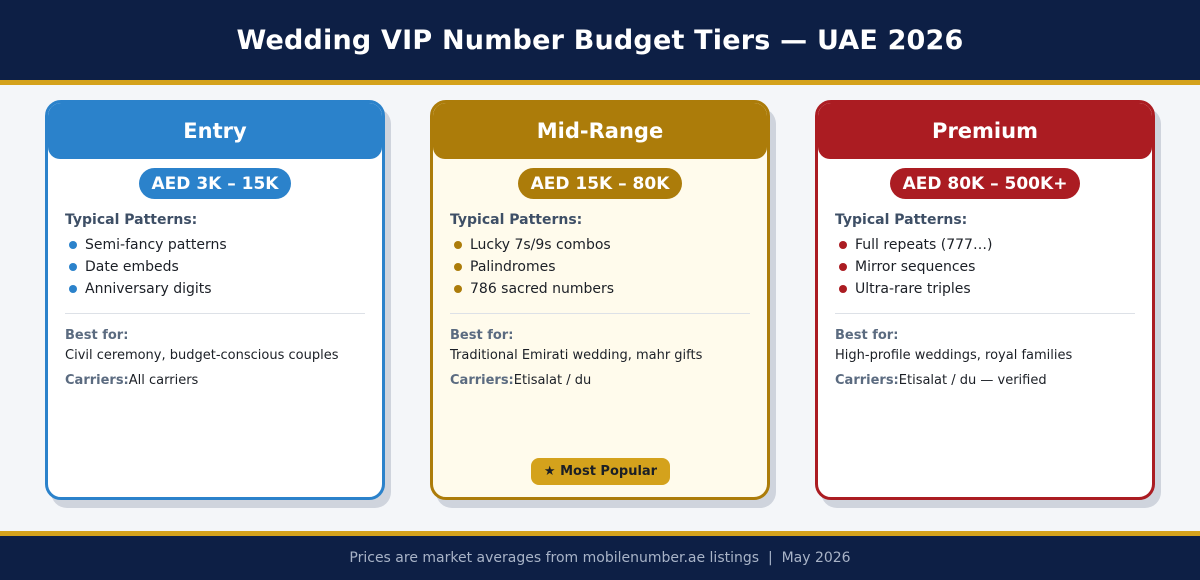 Image resolution: width=1200 pixels, height=580 pixels. What do you see at coordinates (215, 183) in the screenshot?
I see `price-badge: AED 3K – 15K` at bounding box center [215, 183].